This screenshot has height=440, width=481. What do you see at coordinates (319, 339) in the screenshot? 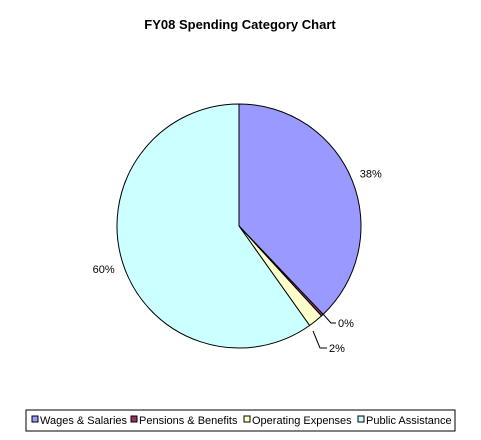
I see `leader-line-operating-expenses` at bounding box center [319, 339].